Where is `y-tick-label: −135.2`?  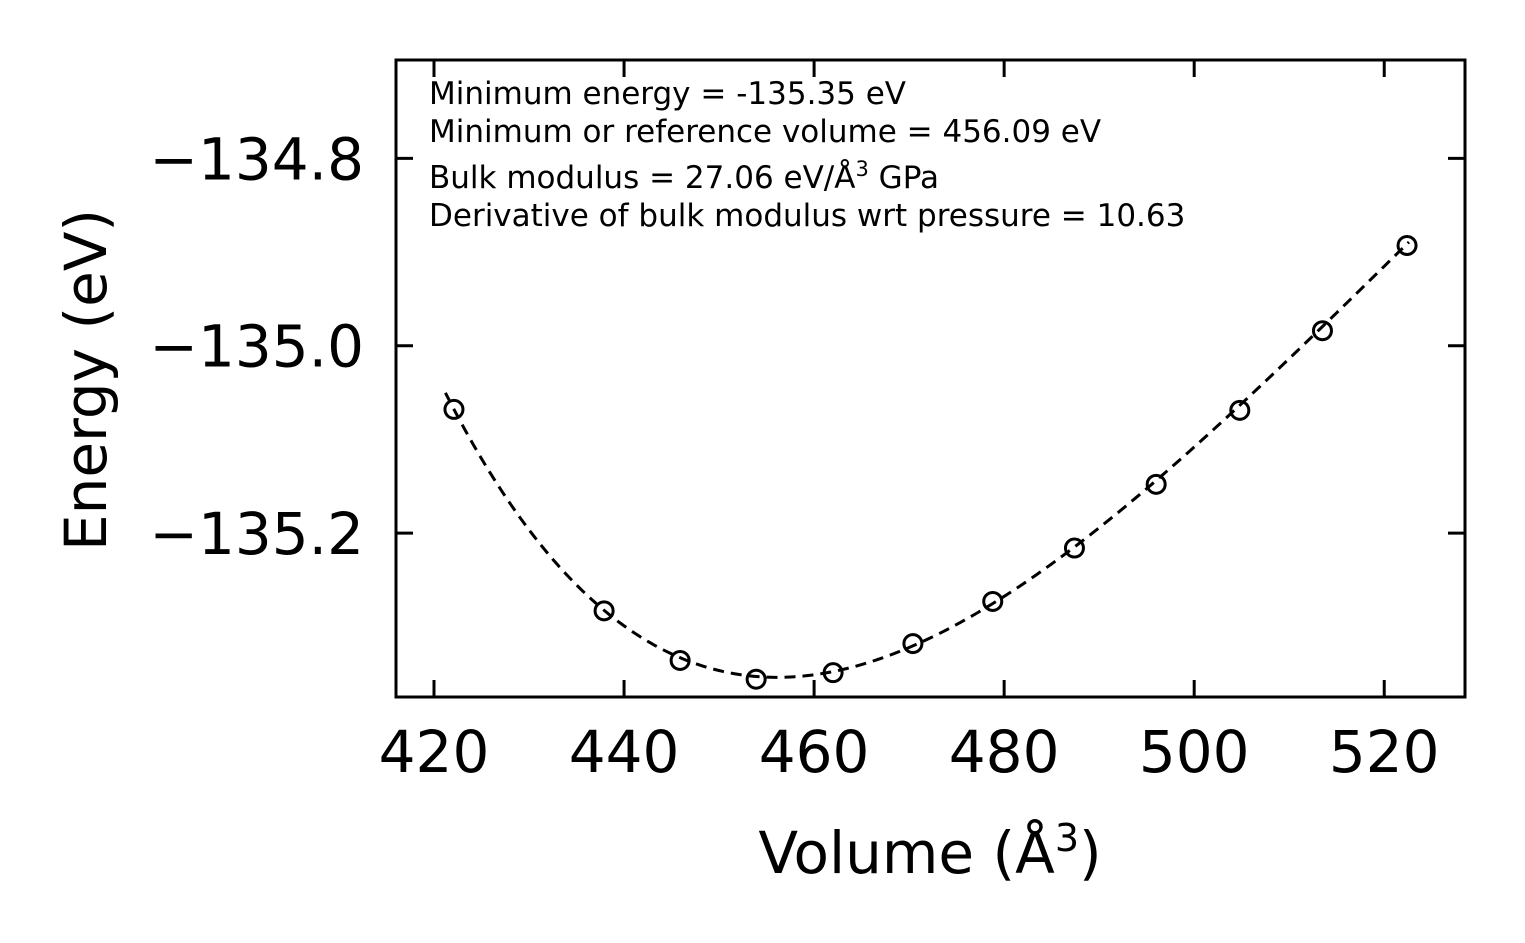
y-tick-label: −135.2 is located at coordinates (256, 534).